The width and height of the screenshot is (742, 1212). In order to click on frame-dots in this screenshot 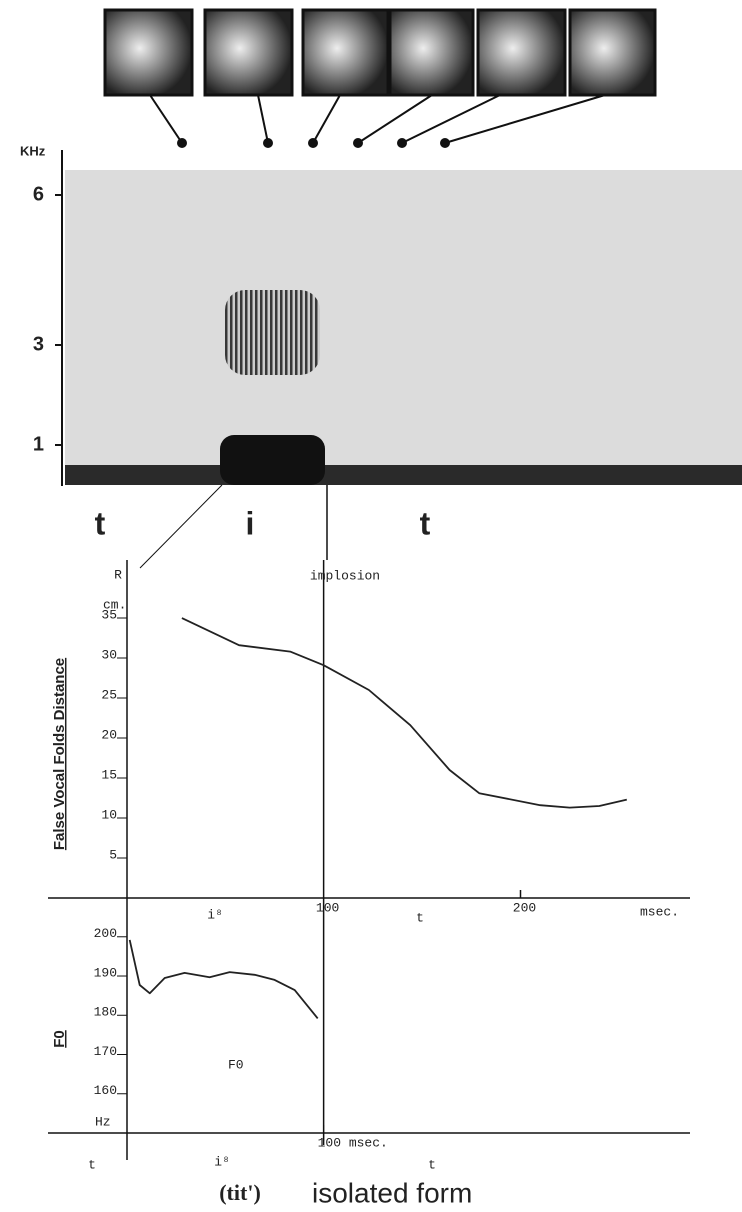, I will do `click(313, 143)`.